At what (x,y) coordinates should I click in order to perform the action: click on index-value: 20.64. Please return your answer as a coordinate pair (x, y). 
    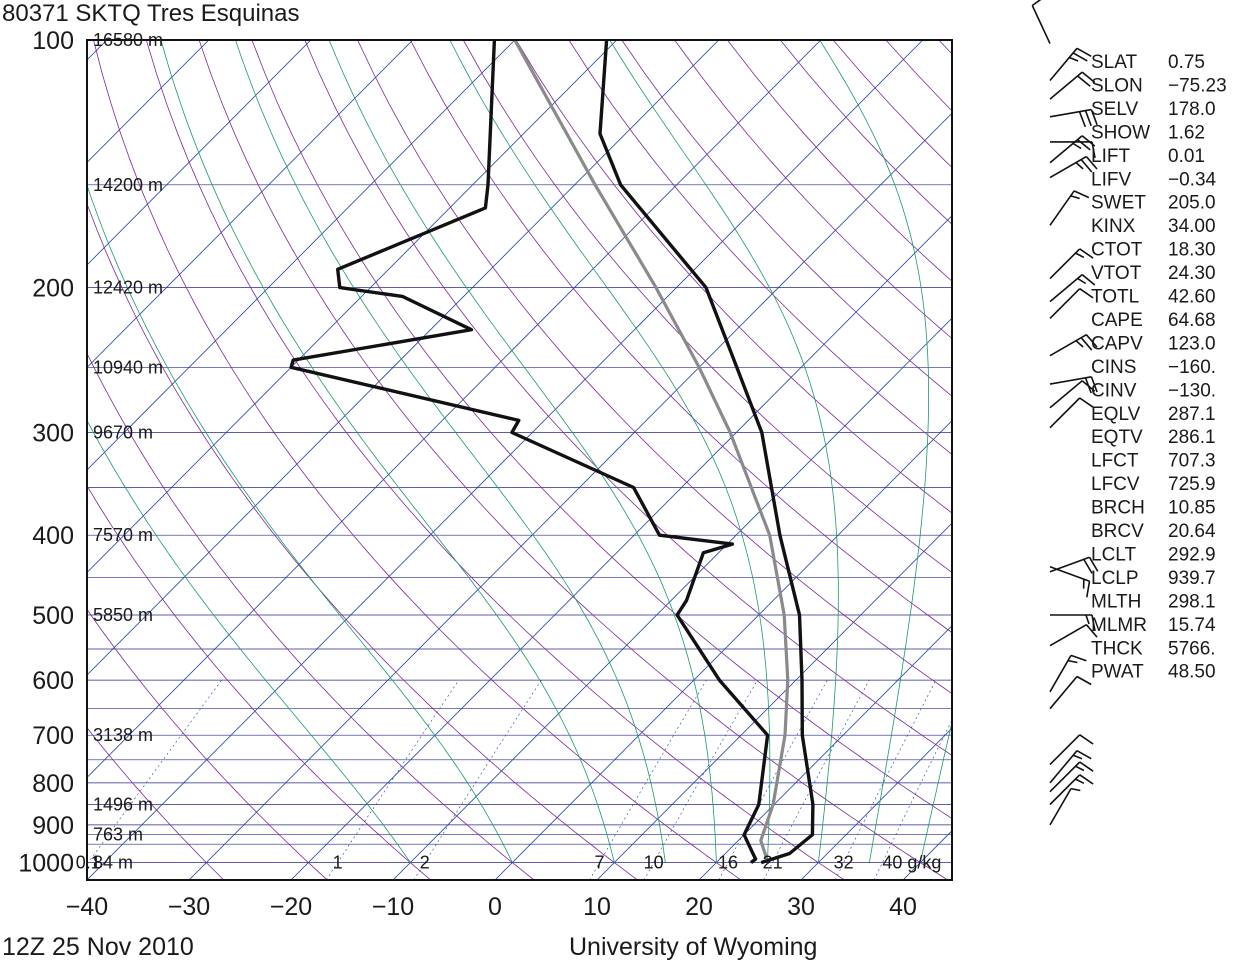
    Looking at the image, I should click on (1192, 531).